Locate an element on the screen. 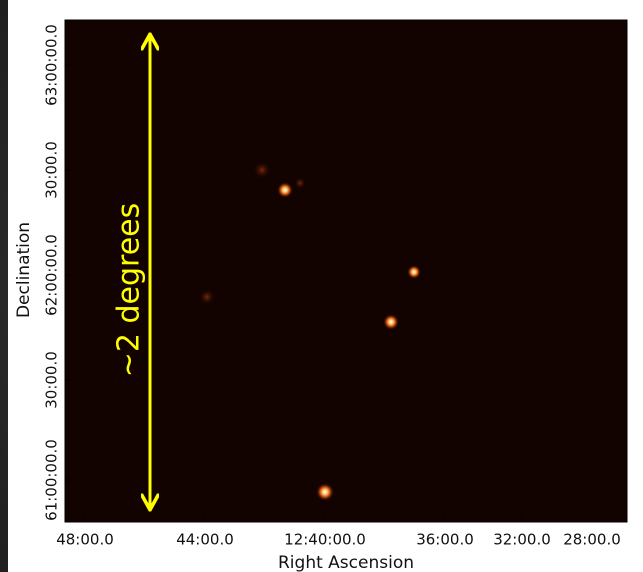 Image resolution: width=643 pixels, height=572 pixels. x-axis-label: Right Ascension is located at coordinates (346, 562).